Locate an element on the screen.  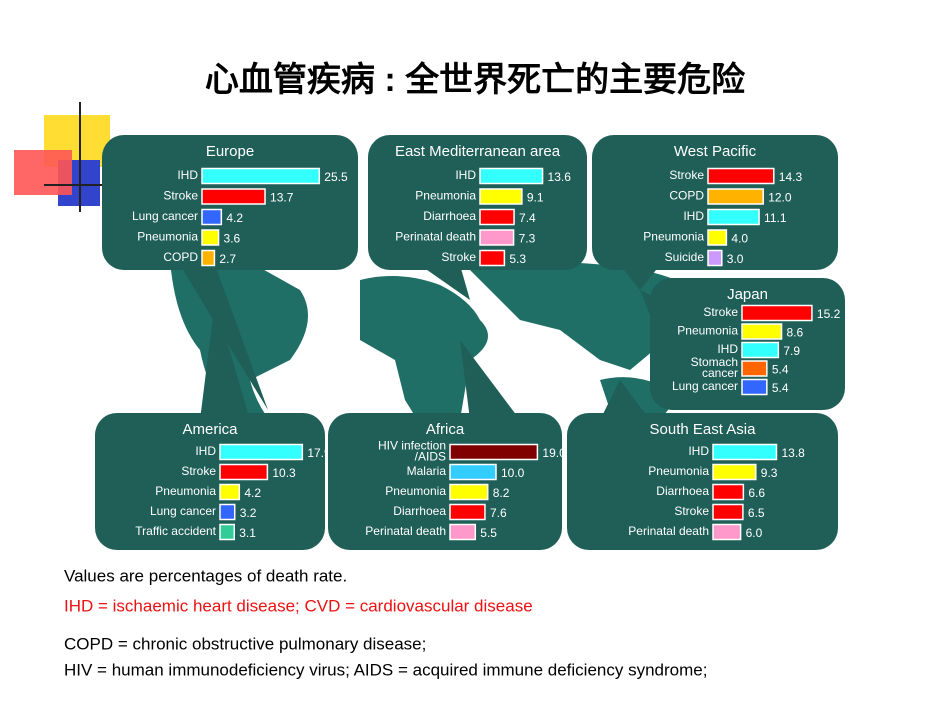
value-label: 11.1 is located at coordinates (775, 218).